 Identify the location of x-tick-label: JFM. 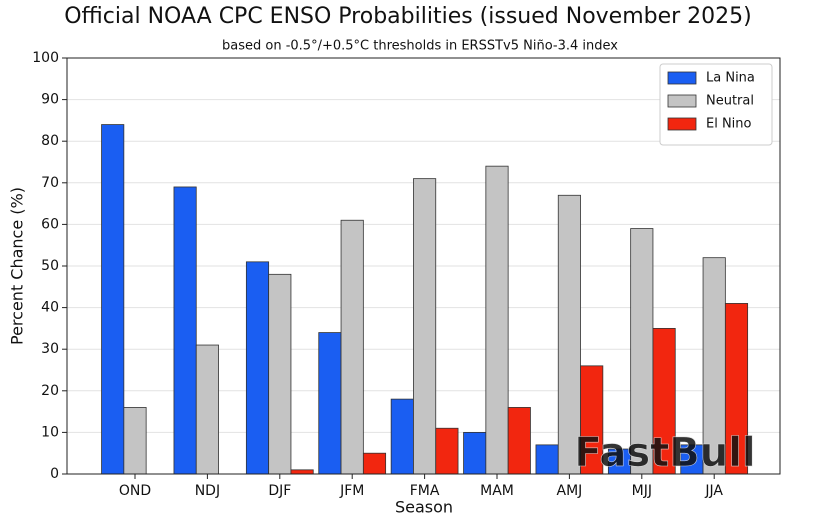
(351, 491).